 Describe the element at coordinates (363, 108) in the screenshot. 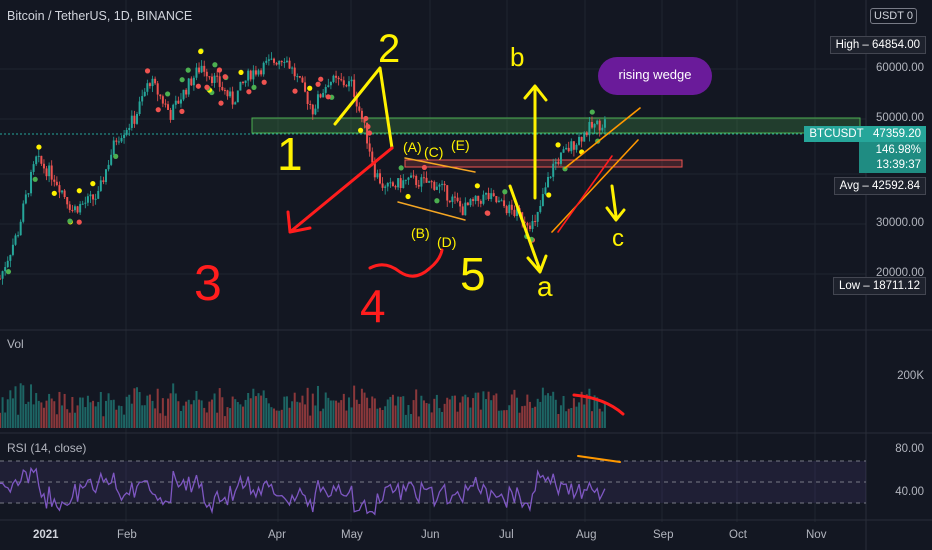

I see `wave-1-to-2-line` at that location.